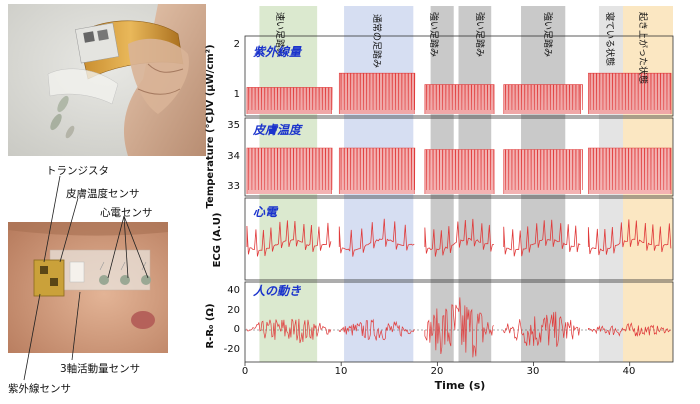  What do you see at coordinates (629, 371) in the screenshot?
I see `xtick-40: 40` at bounding box center [629, 371].